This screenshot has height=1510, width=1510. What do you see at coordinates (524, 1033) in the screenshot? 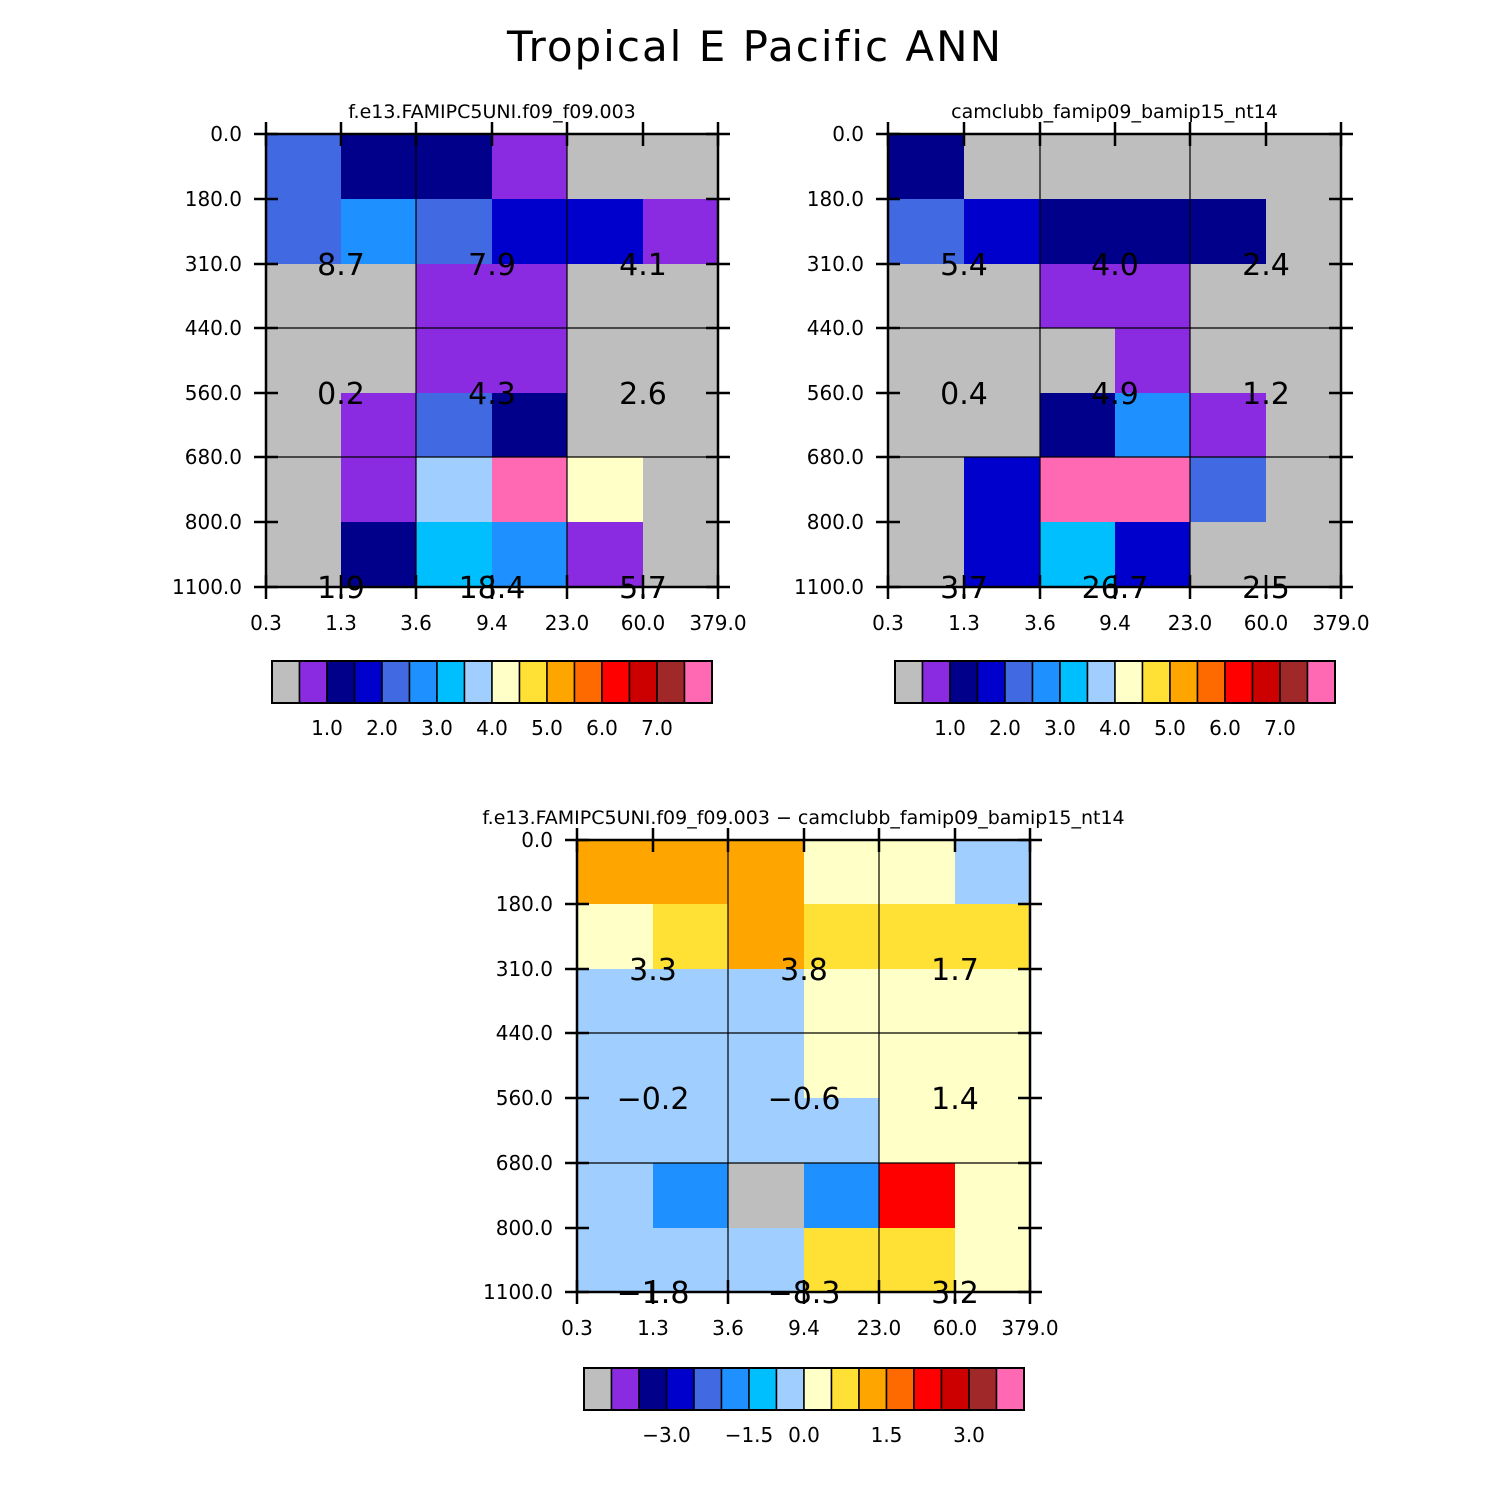
I see `y-tick-label: 440.0` at bounding box center [524, 1033].